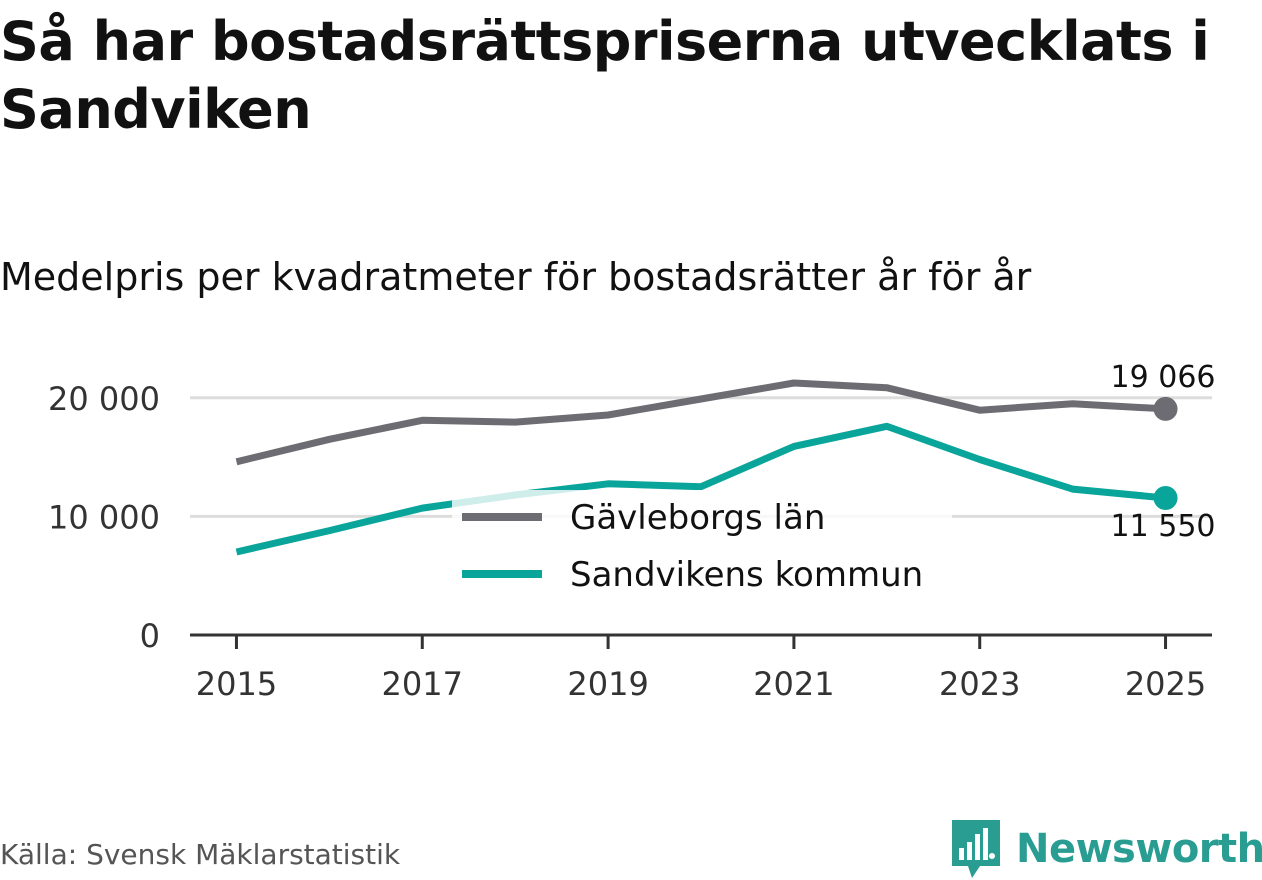  I want to click on newsworthy-logo-icon, so click(976, 849).